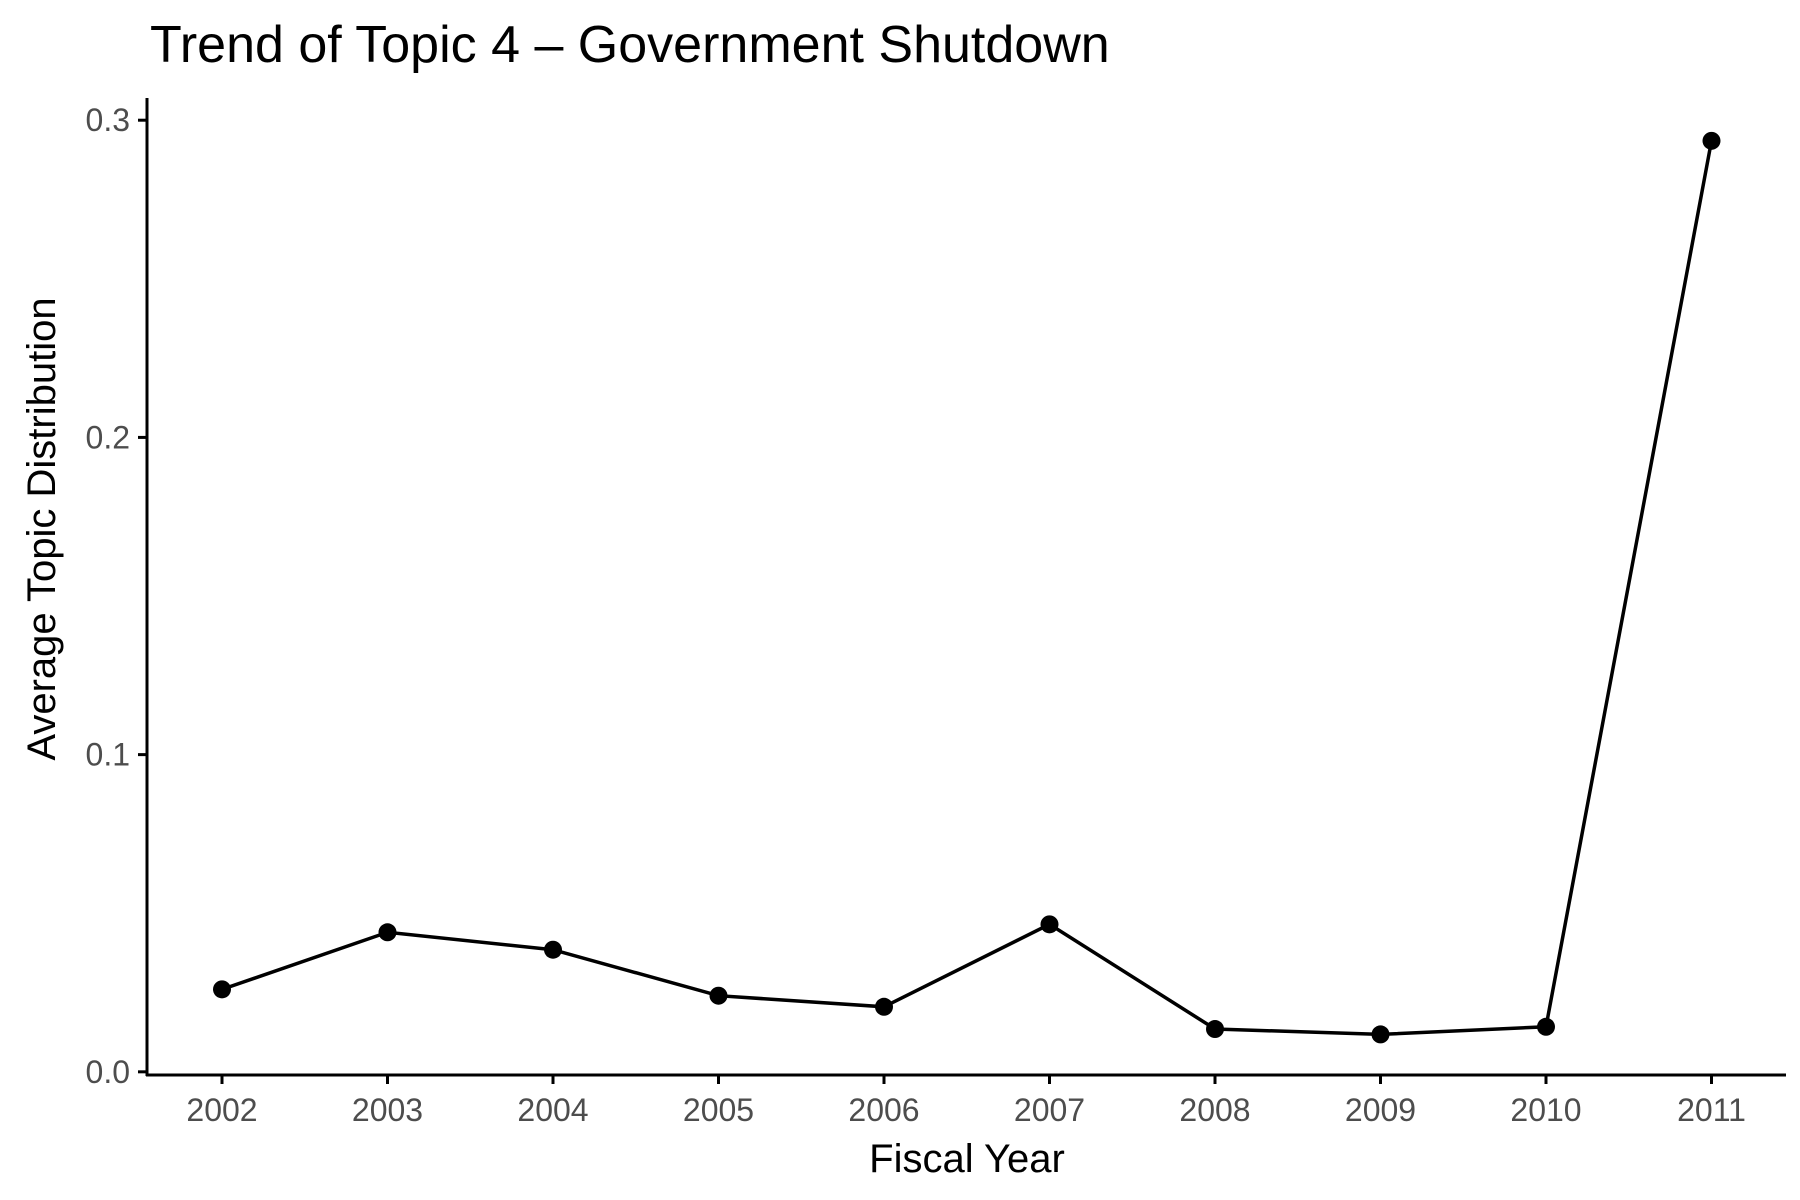  Describe the element at coordinates (222, 989) in the screenshot. I see `data-point-2002` at that location.